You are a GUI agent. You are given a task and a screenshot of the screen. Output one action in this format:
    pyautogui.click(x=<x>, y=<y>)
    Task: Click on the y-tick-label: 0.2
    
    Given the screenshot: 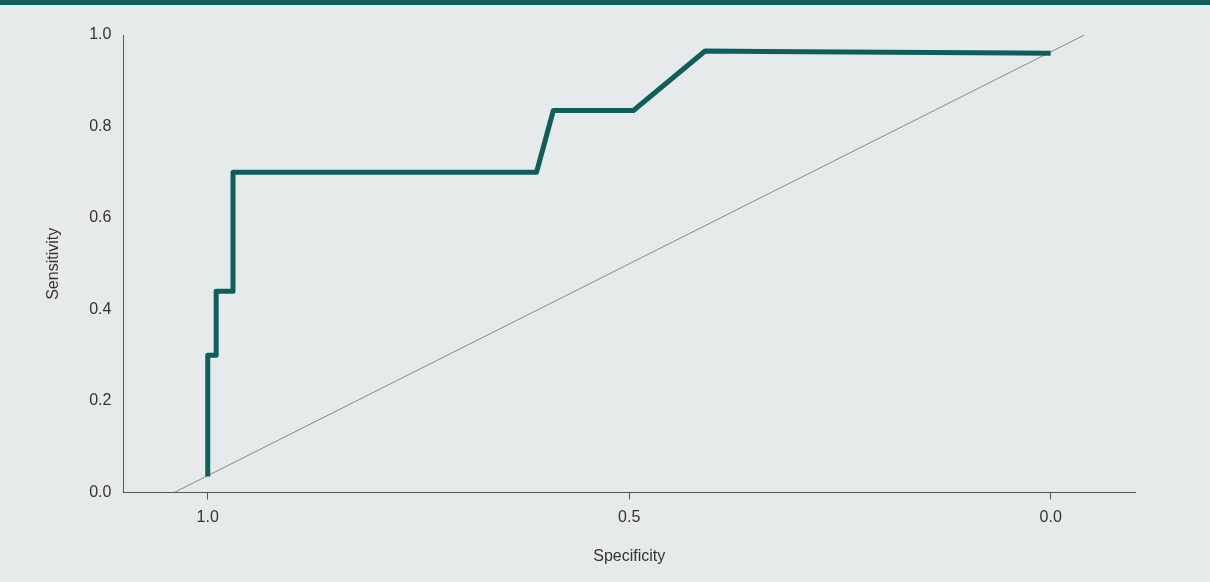 What is the action you would take?
    pyautogui.click(x=100, y=400)
    